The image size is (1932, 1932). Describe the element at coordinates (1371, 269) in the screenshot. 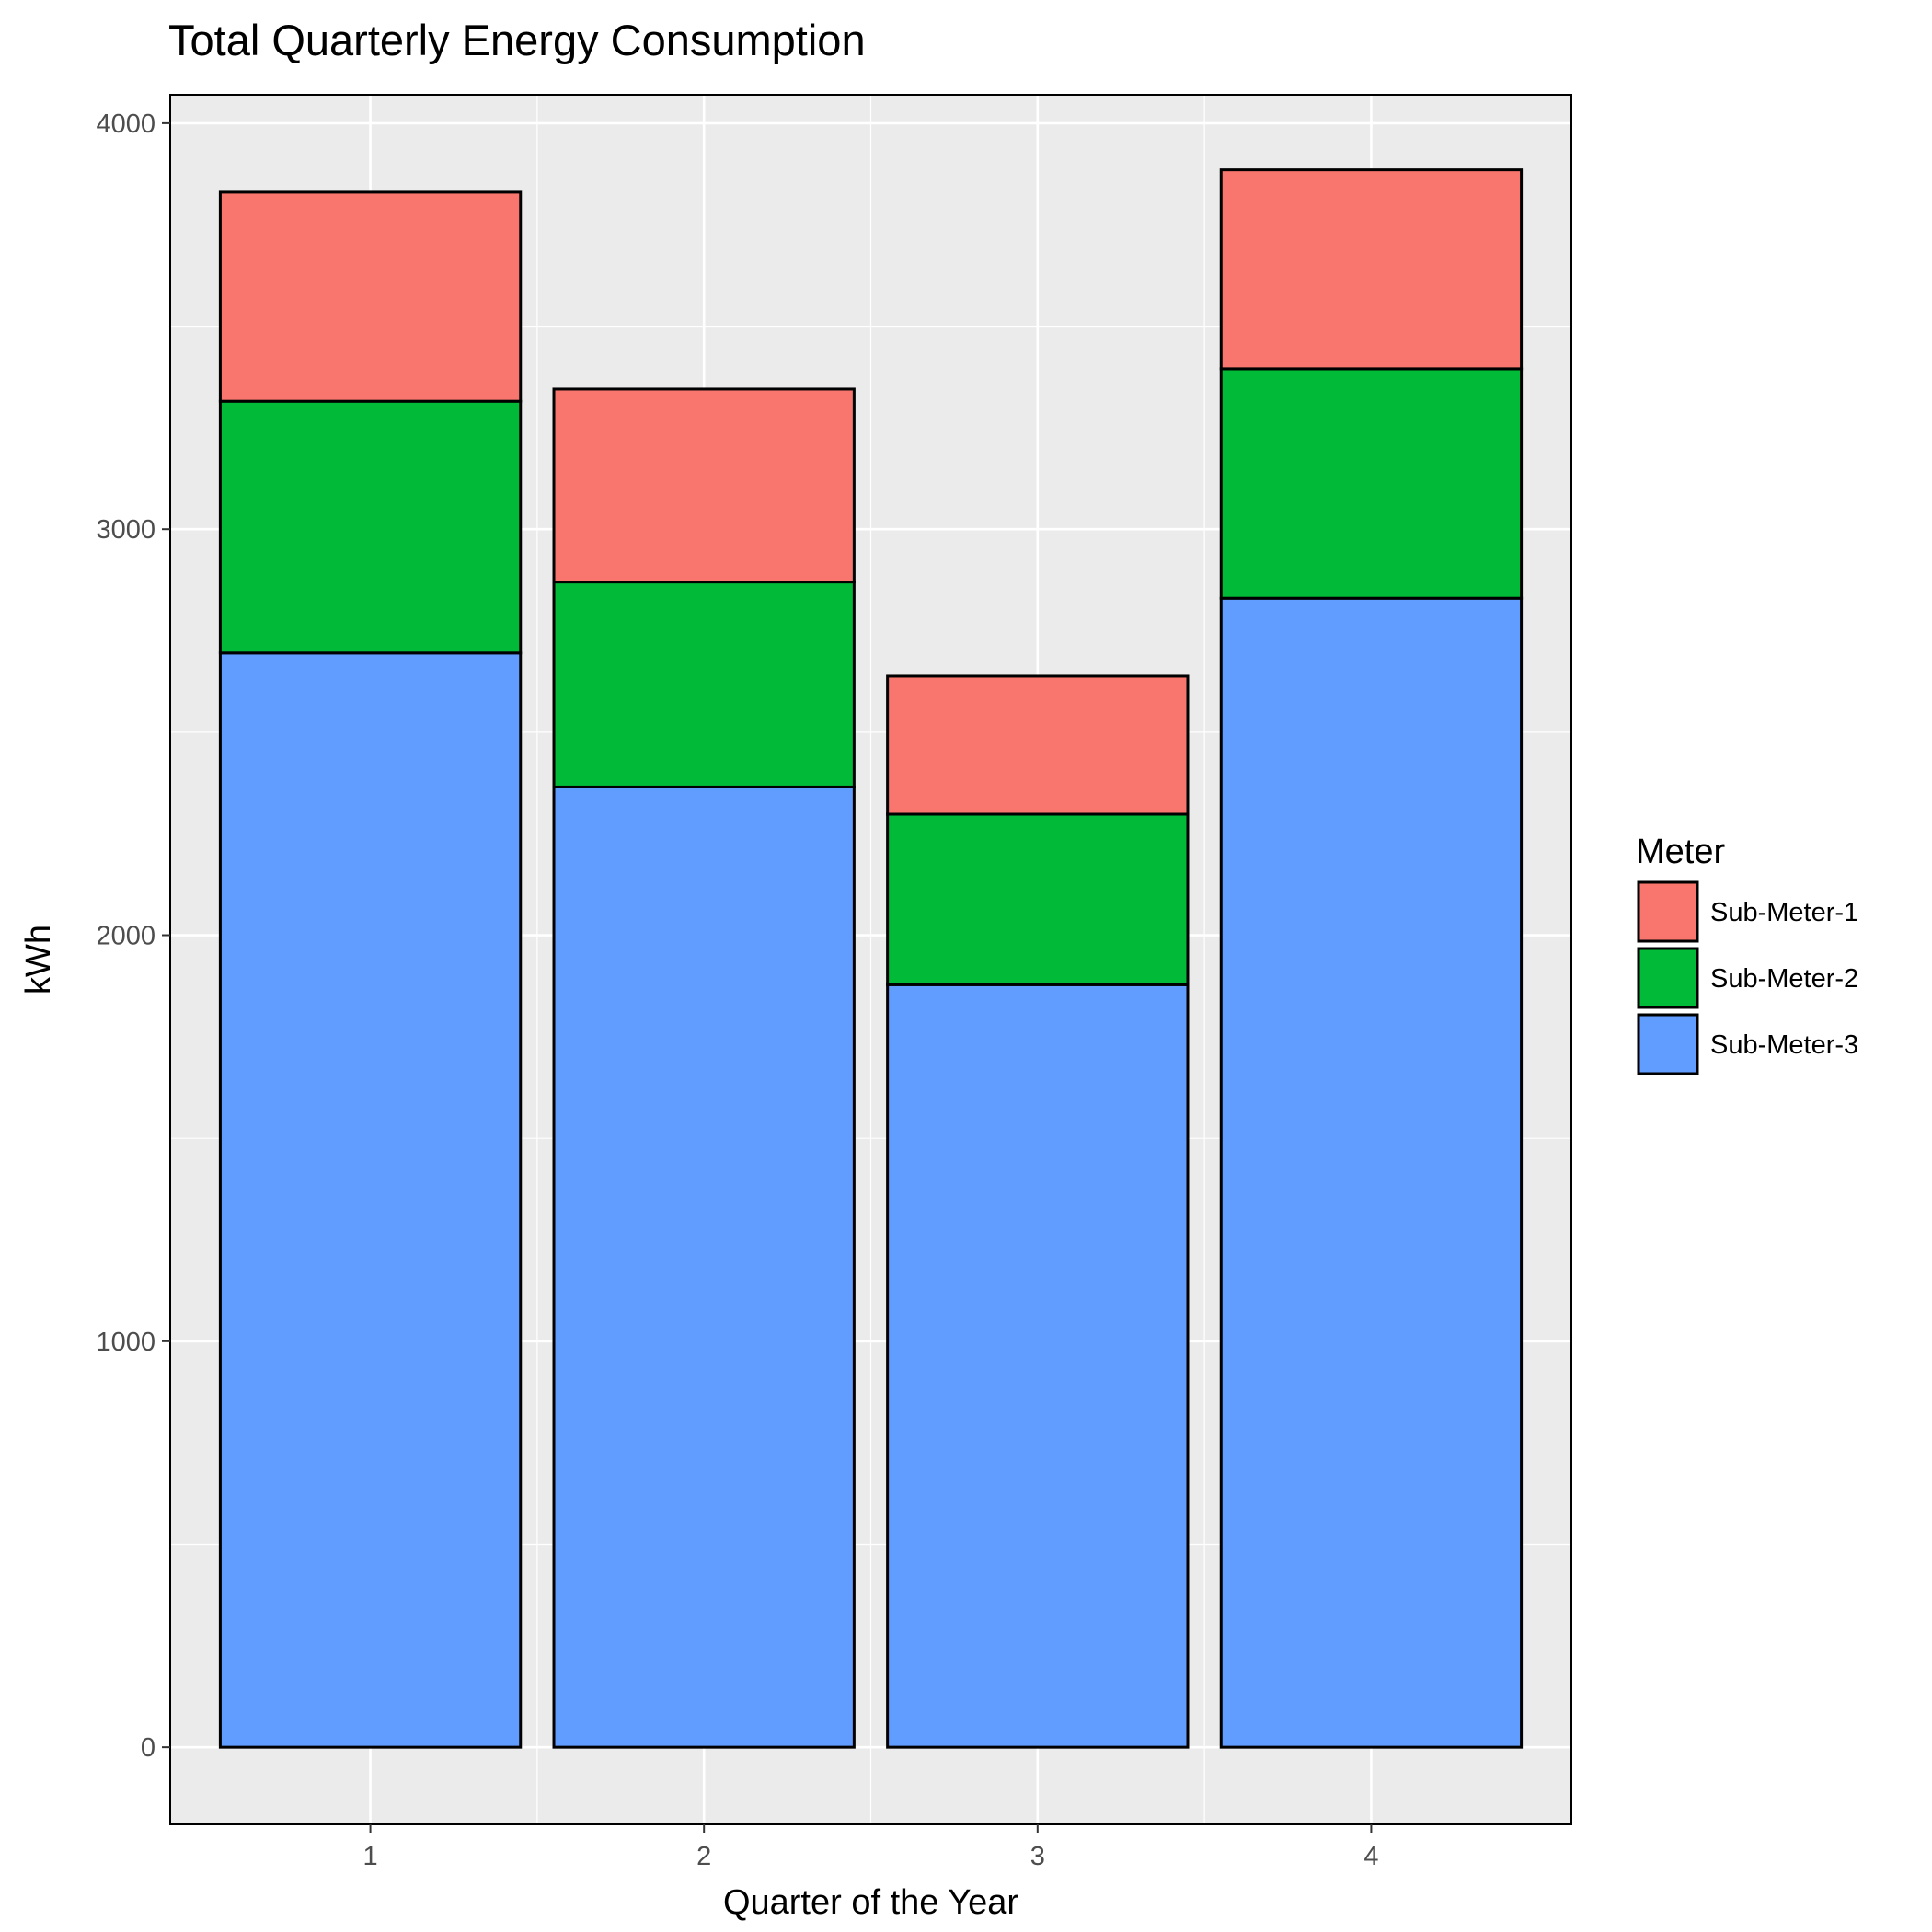

I see `bar-segment-sub-meter-1-q4` at that location.